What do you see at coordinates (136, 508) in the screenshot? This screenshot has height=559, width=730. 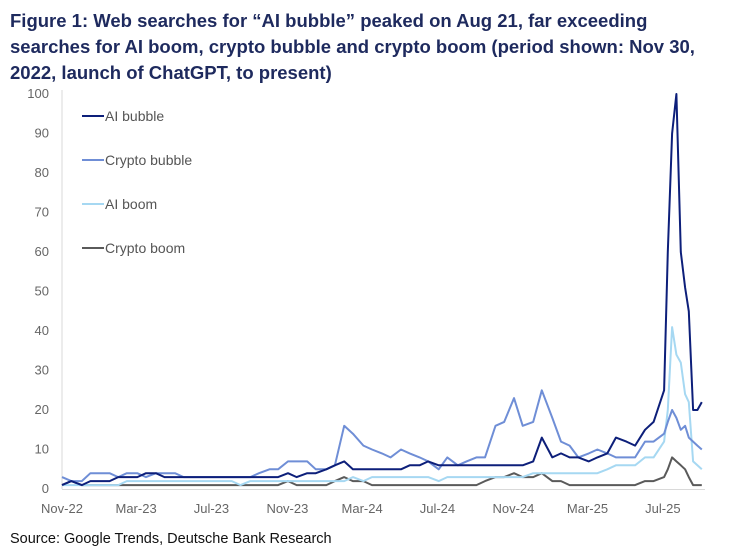 I see `x-tick-label: Mar-23` at bounding box center [136, 508].